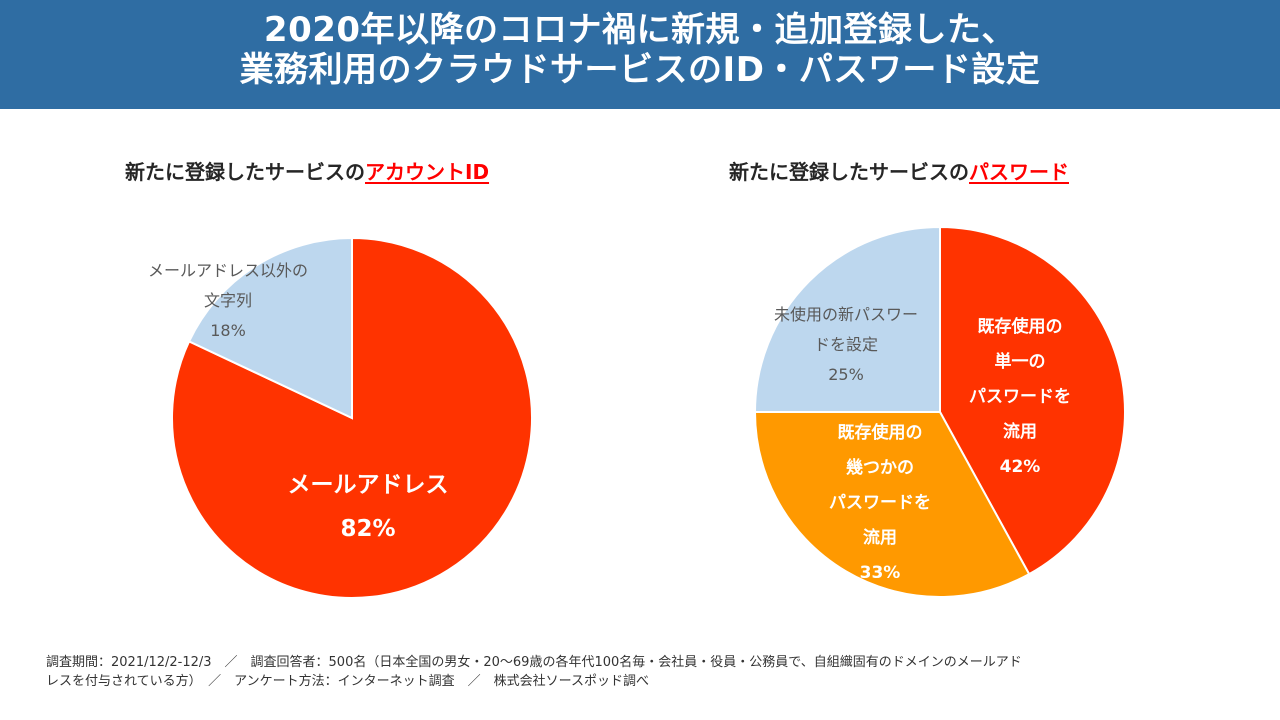 Image resolution: width=1280 pixels, height=720 pixels. Describe the element at coordinates (228, 330) in the screenshot. I see `account-pie-value-label-1: 18%` at that location.